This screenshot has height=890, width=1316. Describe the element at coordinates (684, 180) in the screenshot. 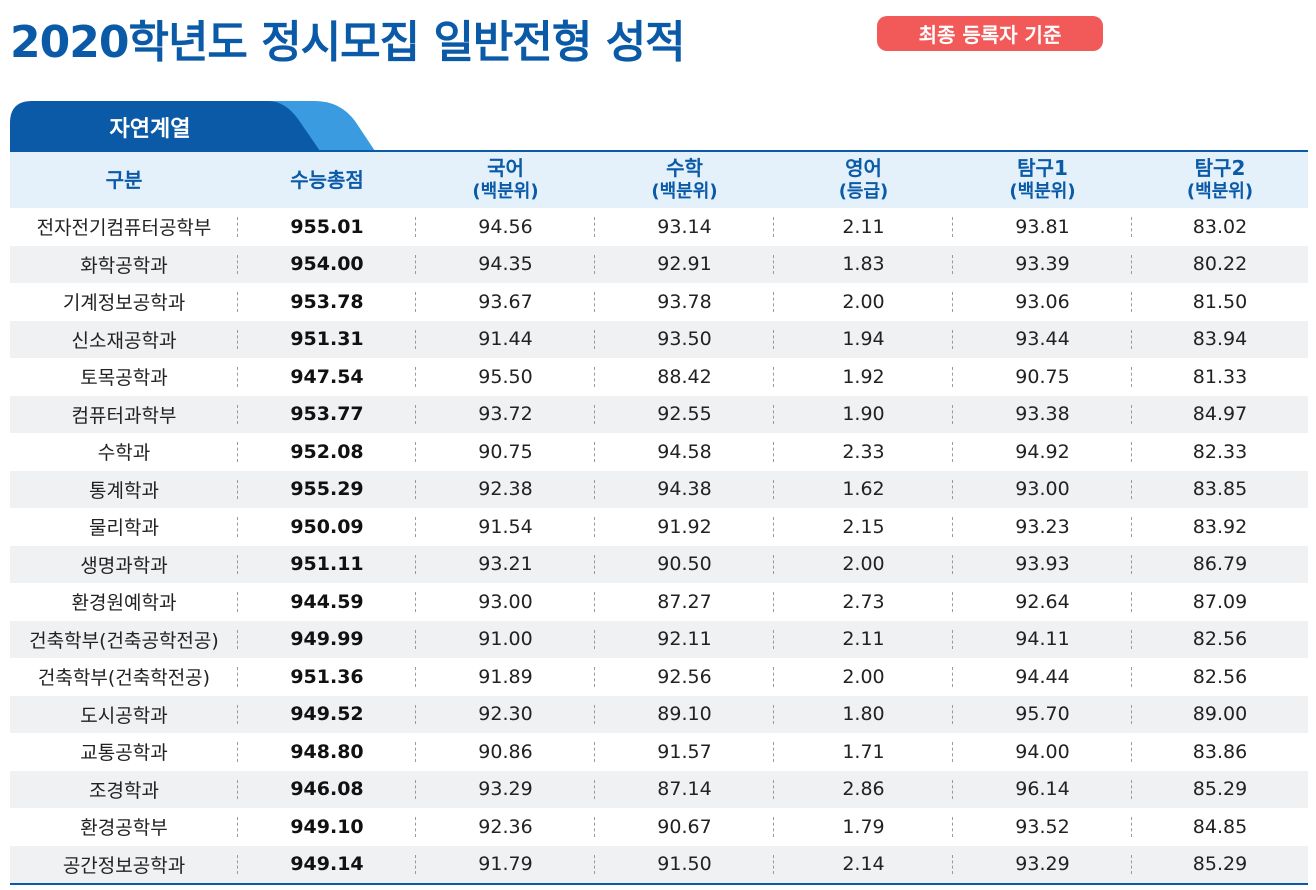

I see `column-header: 수학 (백분위)` at that location.